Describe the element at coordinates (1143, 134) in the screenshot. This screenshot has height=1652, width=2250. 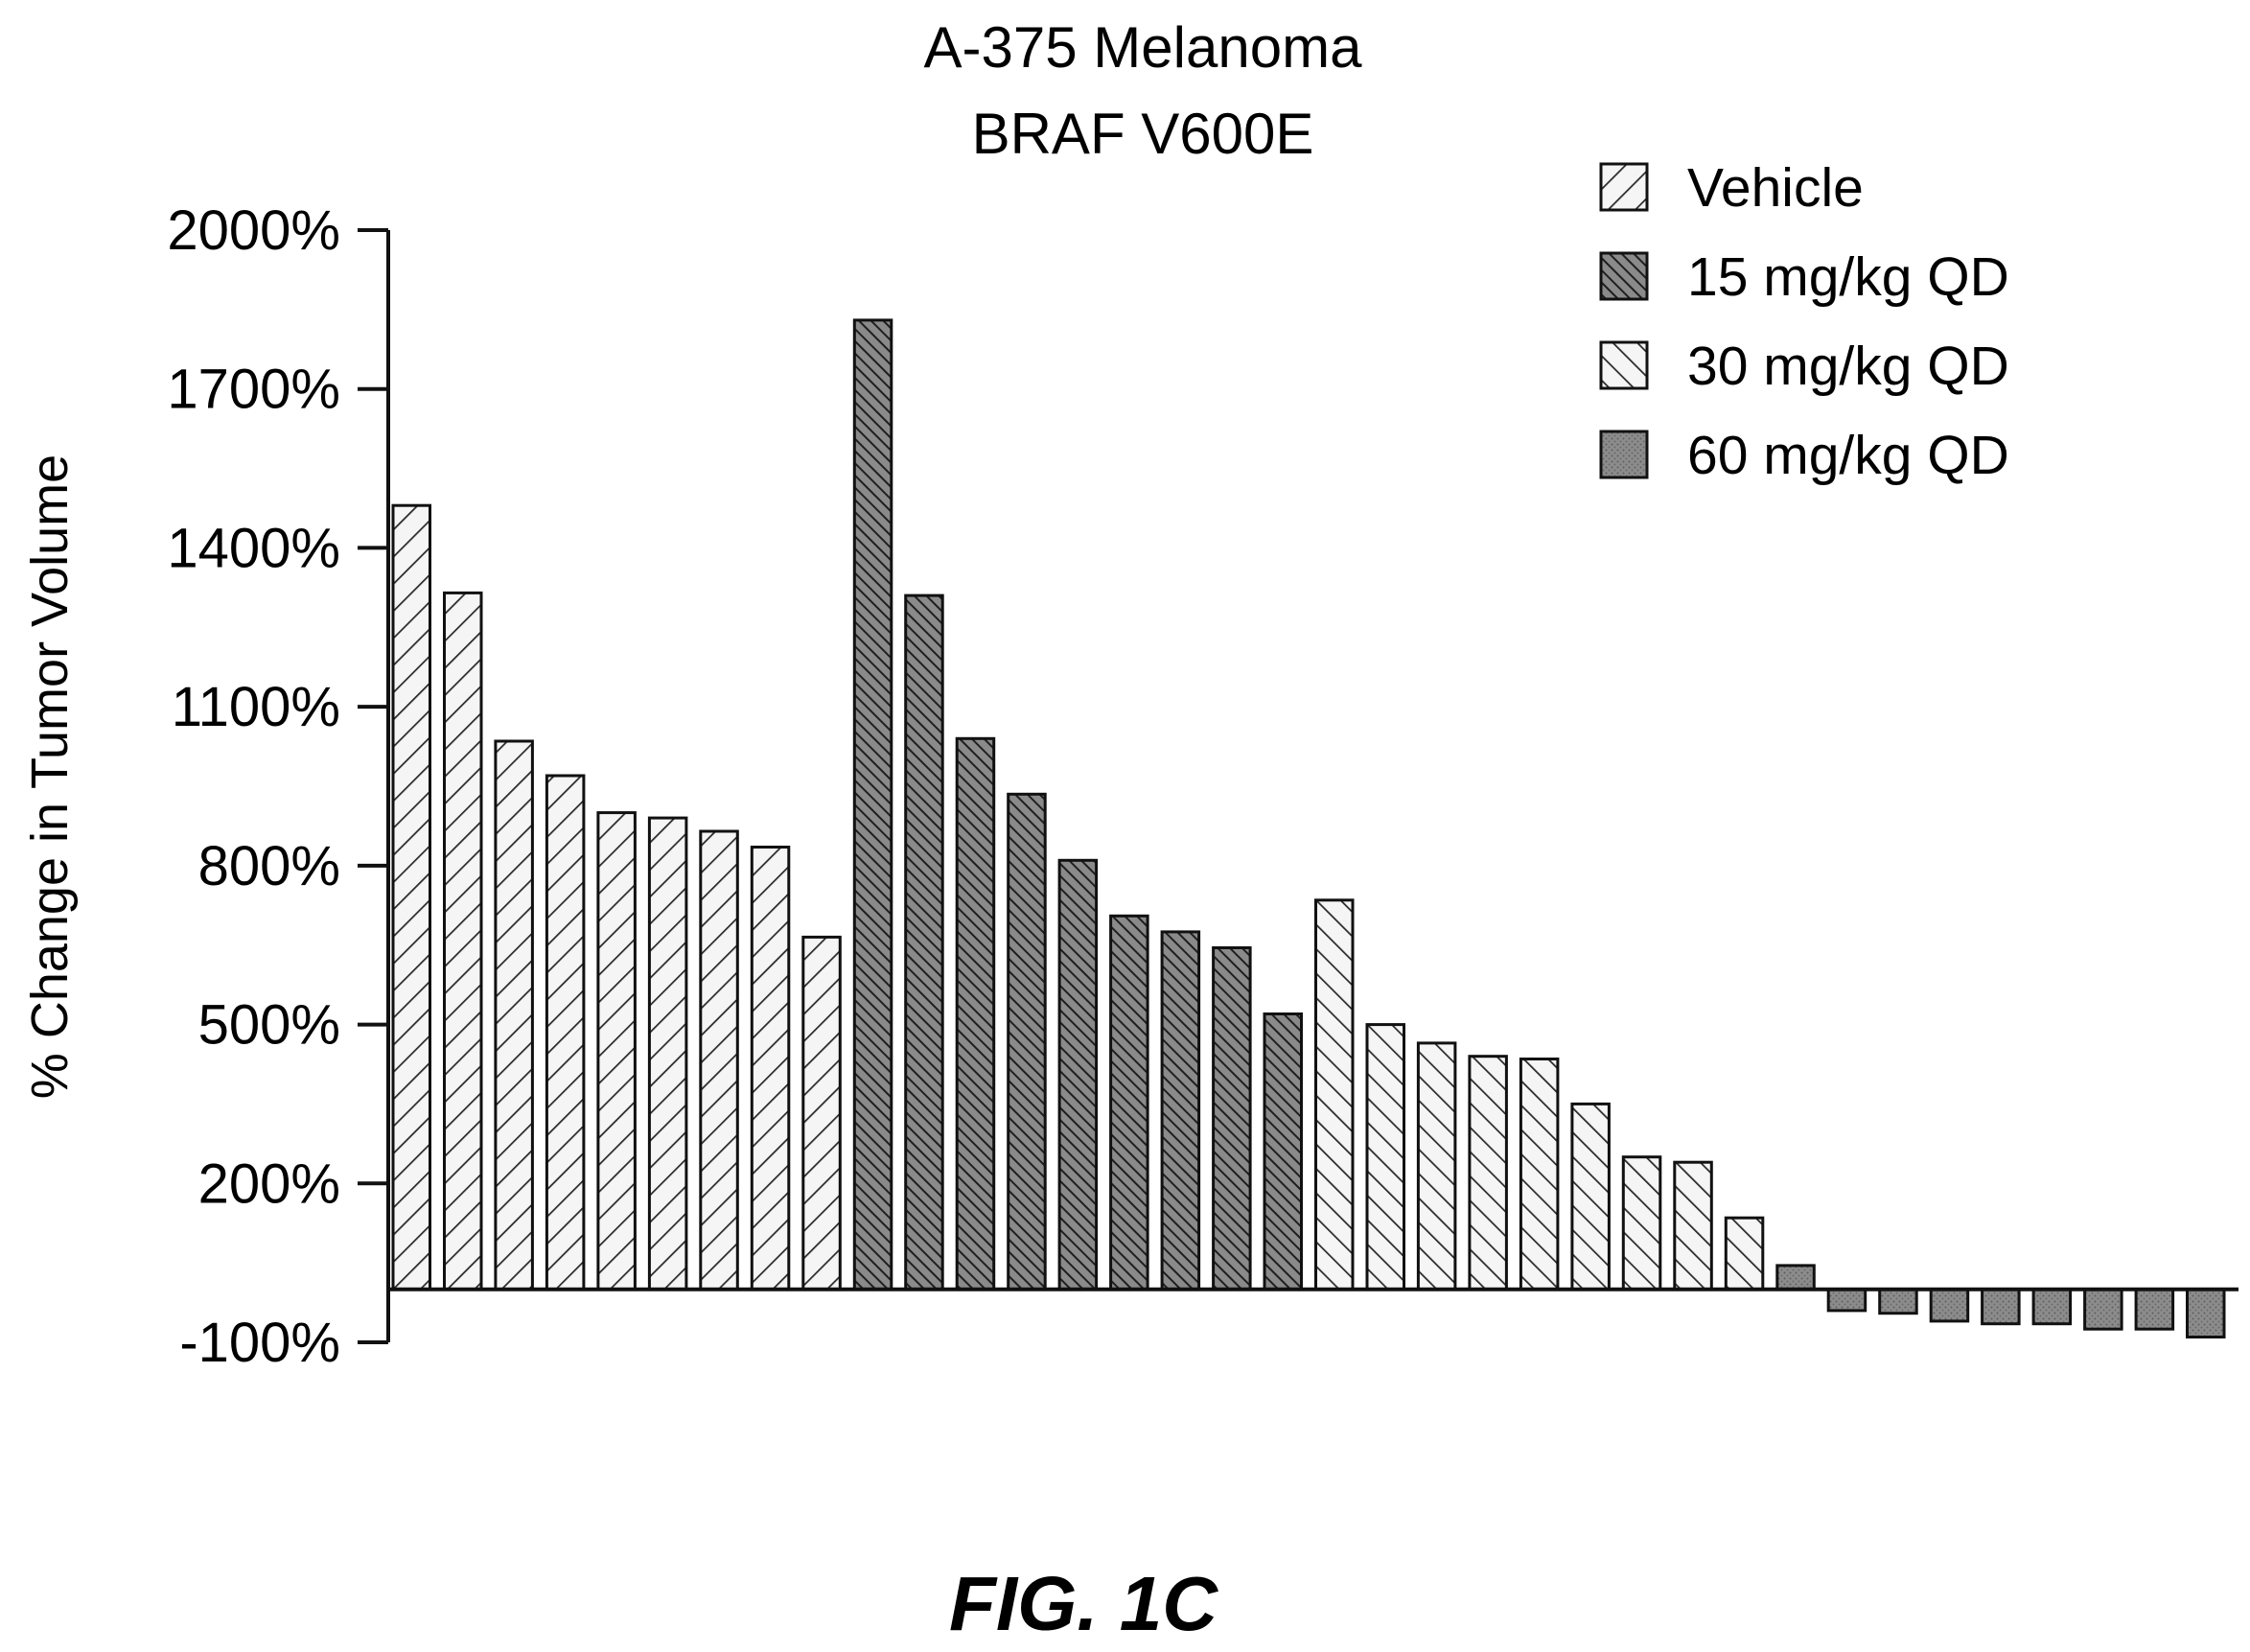
I see `chart-subtitle: BRAF V600E` at that location.